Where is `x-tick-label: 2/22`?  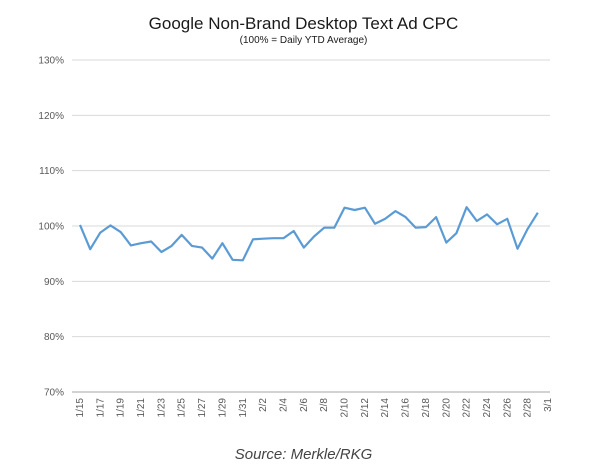
x-tick-label: 2/22 is located at coordinates (467, 408).